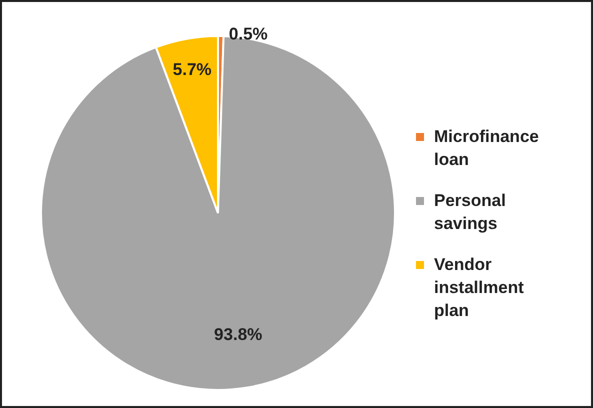 The width and height of the screenshot is (593, 408). Describe the element at coordinates (470, 212) in the screenshot. I see `legend-label: Personal savings` at that location.